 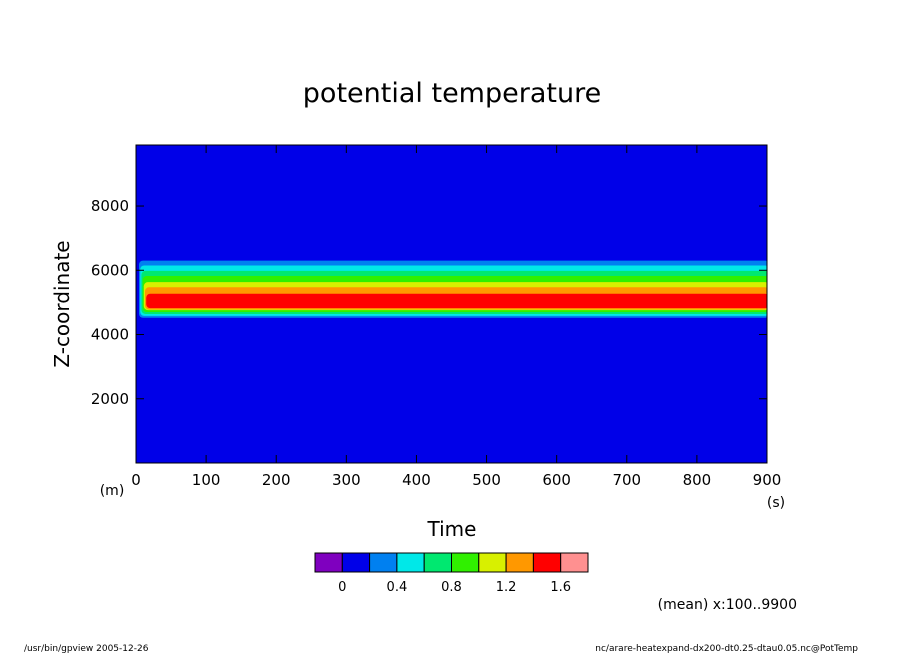 What do you see at coordinates (110, 335) in the screenshot?
I see `y-tick-label: 4000` at bounding box center [110, 335].